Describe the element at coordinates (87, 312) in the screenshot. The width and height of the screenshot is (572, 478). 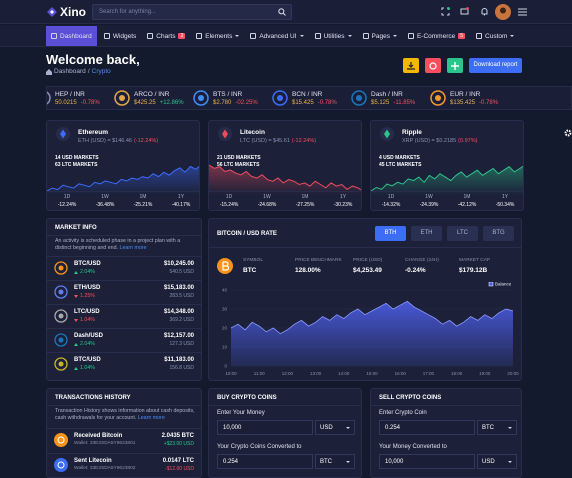
I see `market-pair: LTC/USD` at that location.